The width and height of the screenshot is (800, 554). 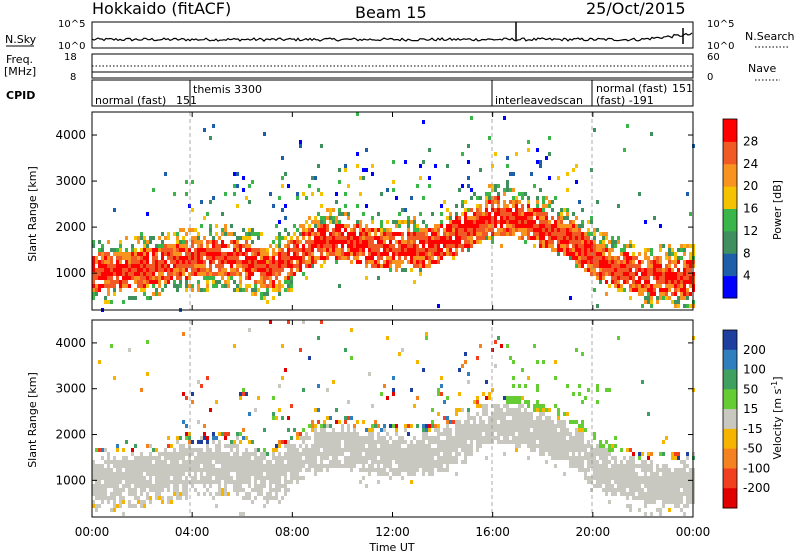 I want to click on freq-tick-high: 18, so click(x=70, y=57).